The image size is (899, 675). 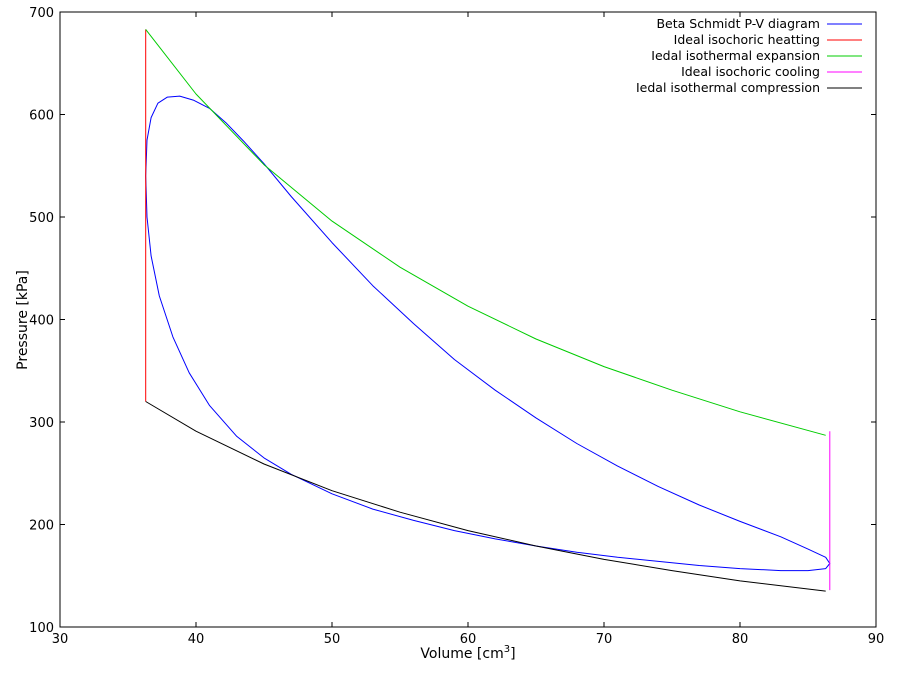 What do you see at coordinates (512, 654) in the screenshot?
I see `x-axis-label-end: ]` at bounding box center [512, 654].